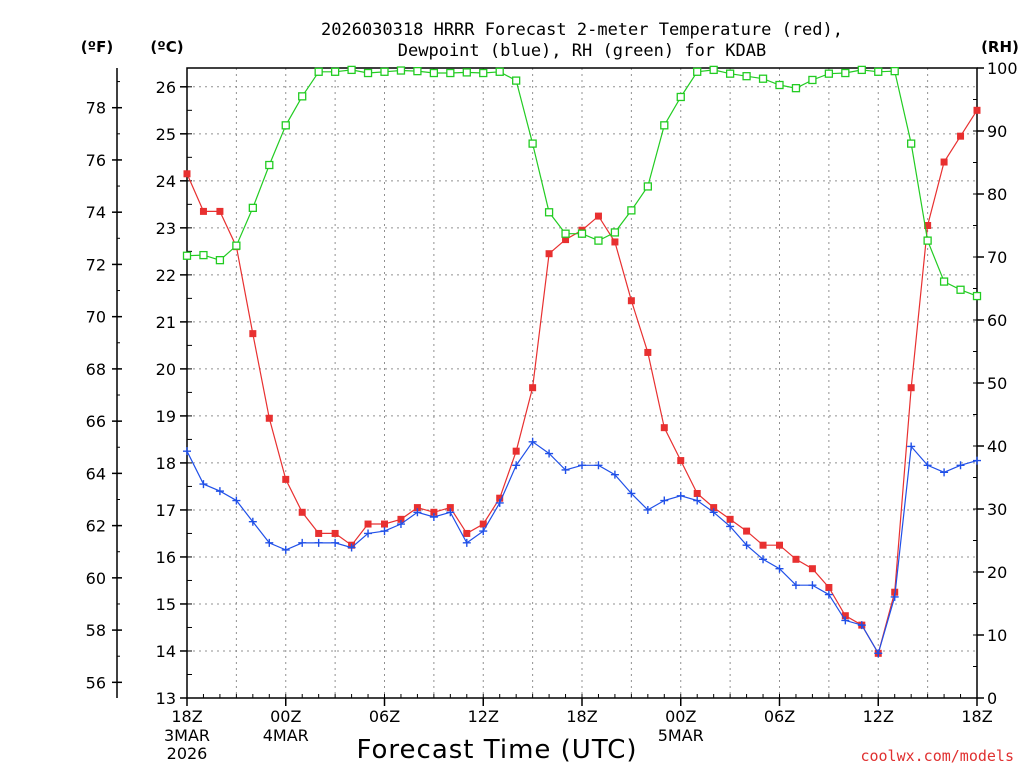 This screenshot has width=1024, height=768. I want to click on x-tick-label: 12Z, so click(878, 716).